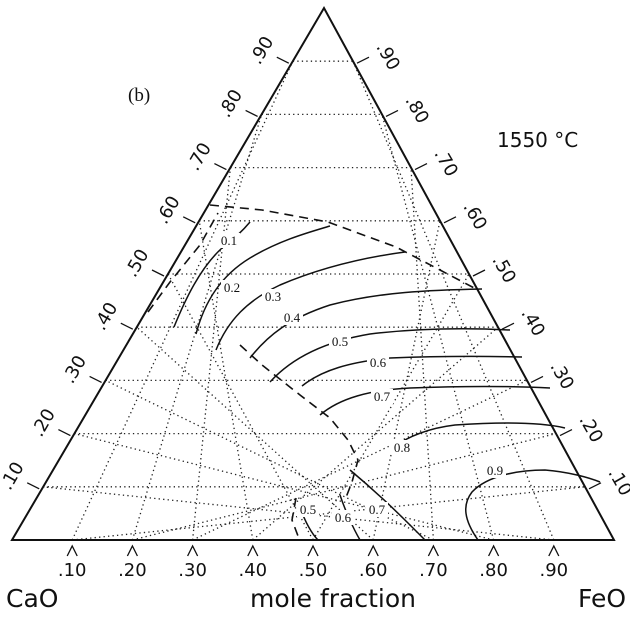  I want to click on contour-label: 0.8, so click(402, 447).